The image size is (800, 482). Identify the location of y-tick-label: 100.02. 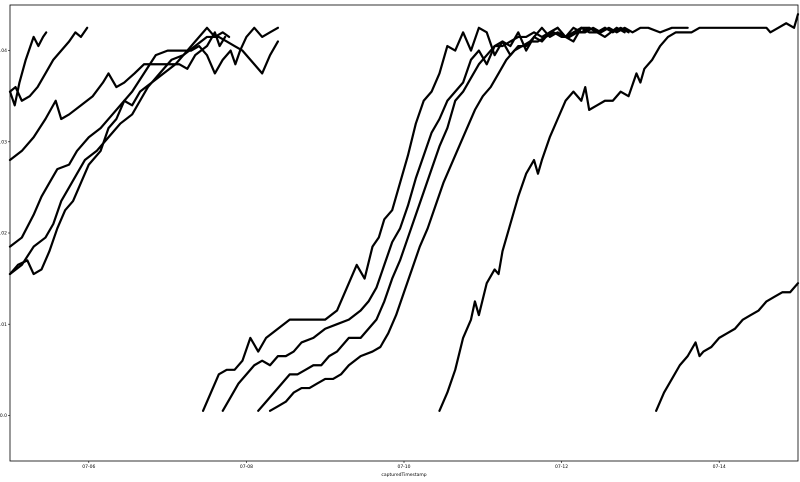
(3, 234).